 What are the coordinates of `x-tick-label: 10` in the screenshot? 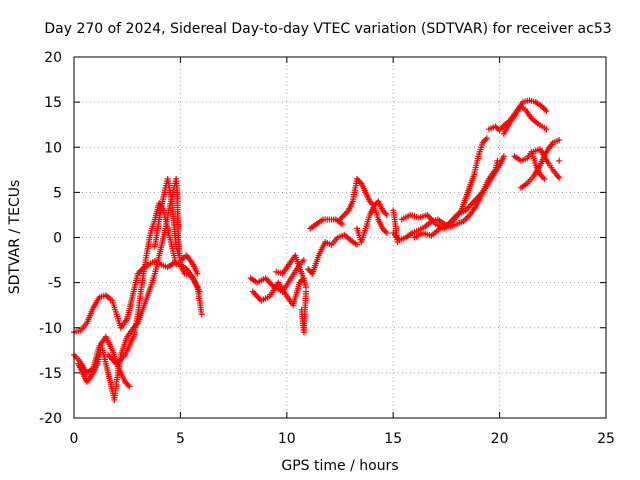 It's located at (287, 439).